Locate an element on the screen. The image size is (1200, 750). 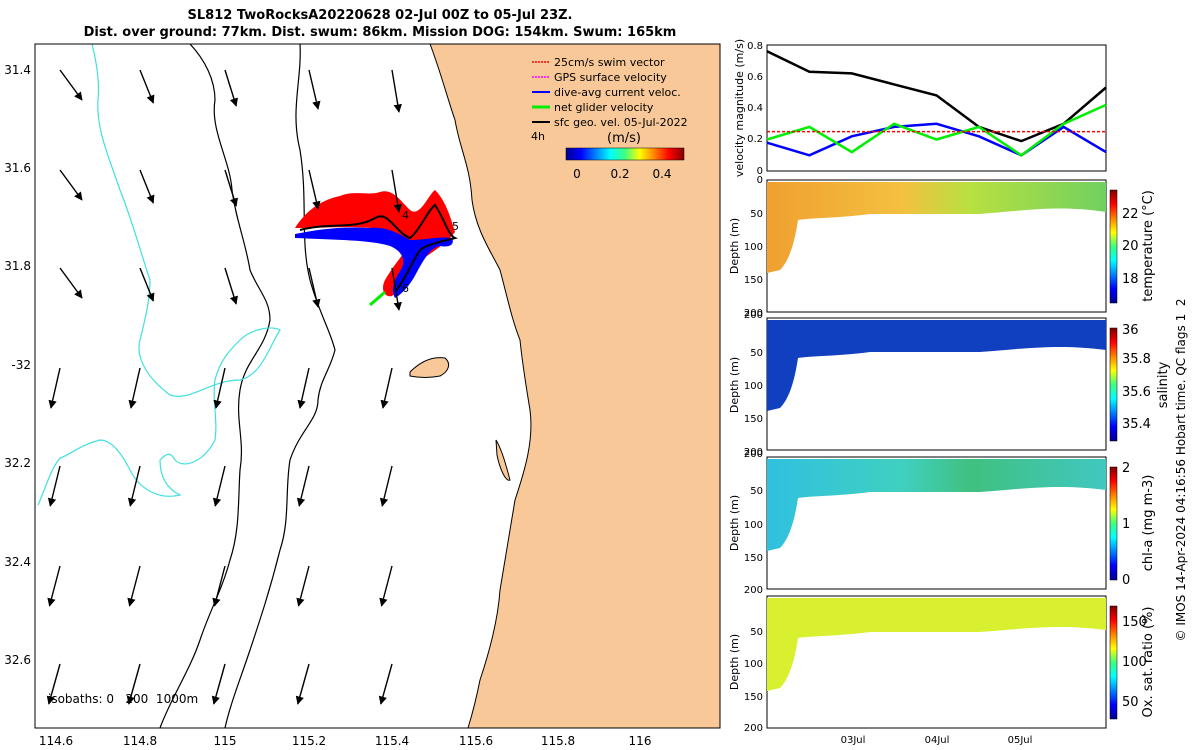
colorbar-tick: 0 is located at coordinates (577, 174).